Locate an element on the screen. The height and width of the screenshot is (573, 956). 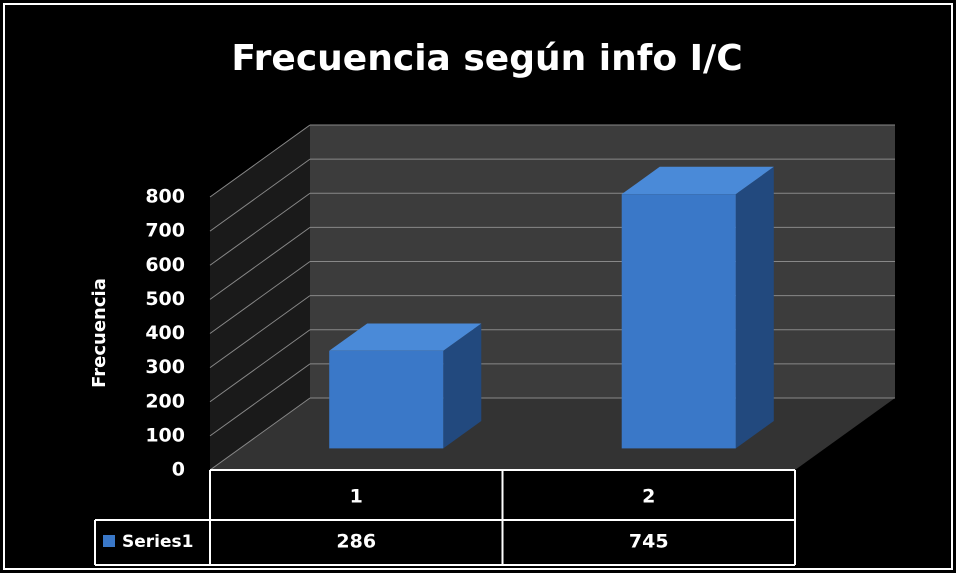
floor is located at coordinates (552, 434).